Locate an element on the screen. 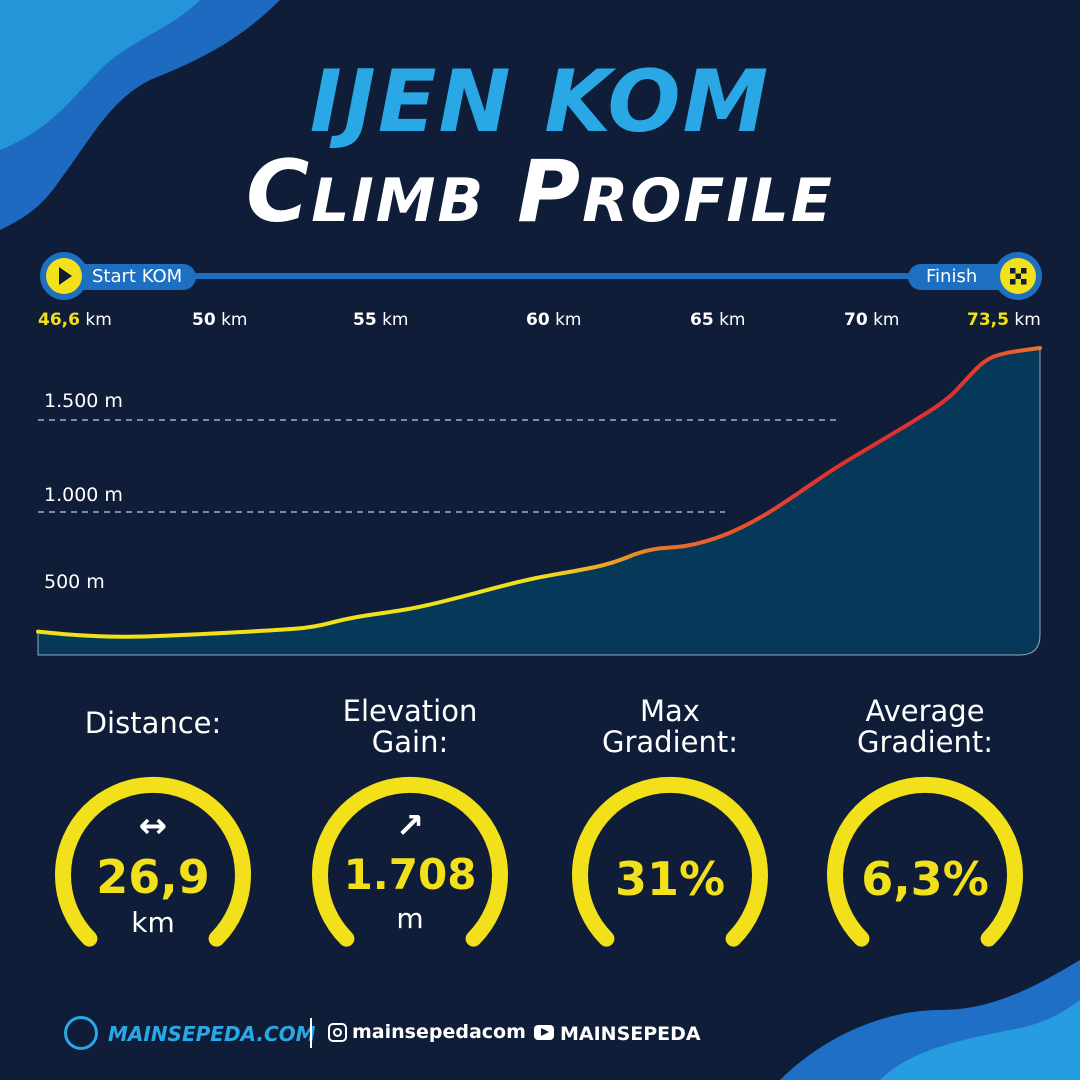  title-line-2: Climb Profile is located at coordinates (540, 192).